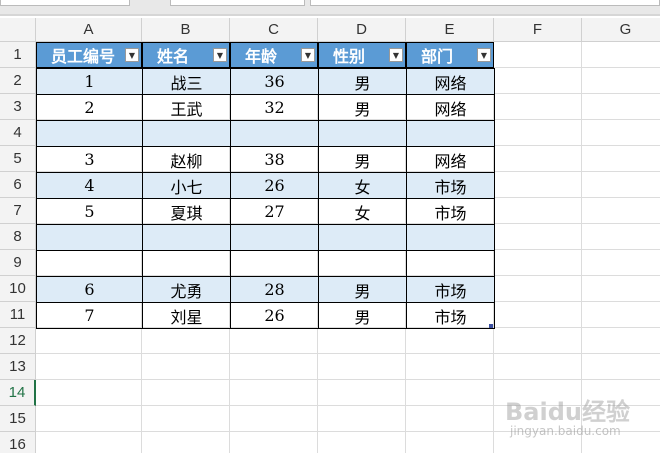 This screenshot has height=453, width=660. Describe the element at coordinates (89, 107) in the screenshot. I see `table-cell: 2` at that location.